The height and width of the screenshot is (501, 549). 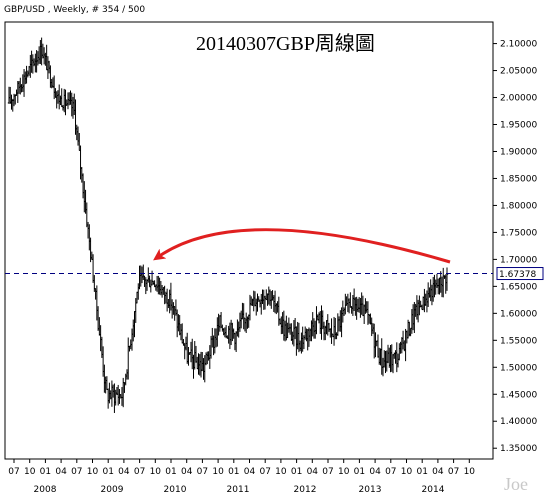 I want to click on y-tick-label: 2.05000, so click(x=518, y=72).